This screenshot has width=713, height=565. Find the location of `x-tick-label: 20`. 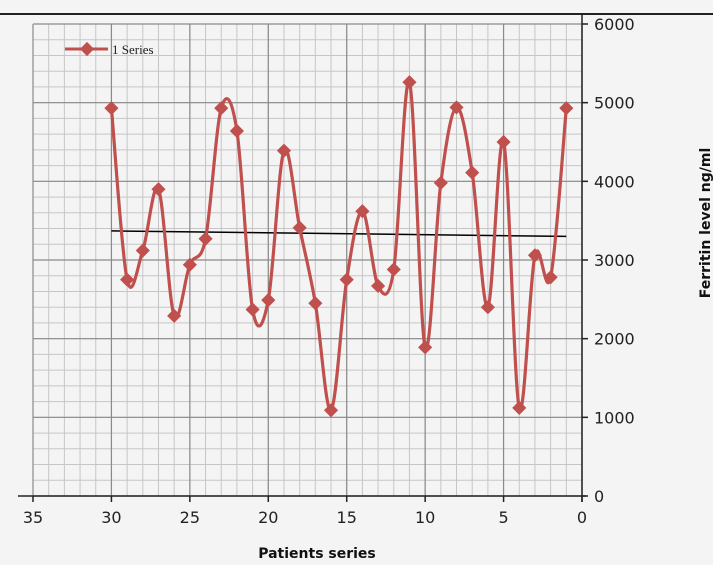

x-tick-label: 20 is located at coordinates (268, 517).